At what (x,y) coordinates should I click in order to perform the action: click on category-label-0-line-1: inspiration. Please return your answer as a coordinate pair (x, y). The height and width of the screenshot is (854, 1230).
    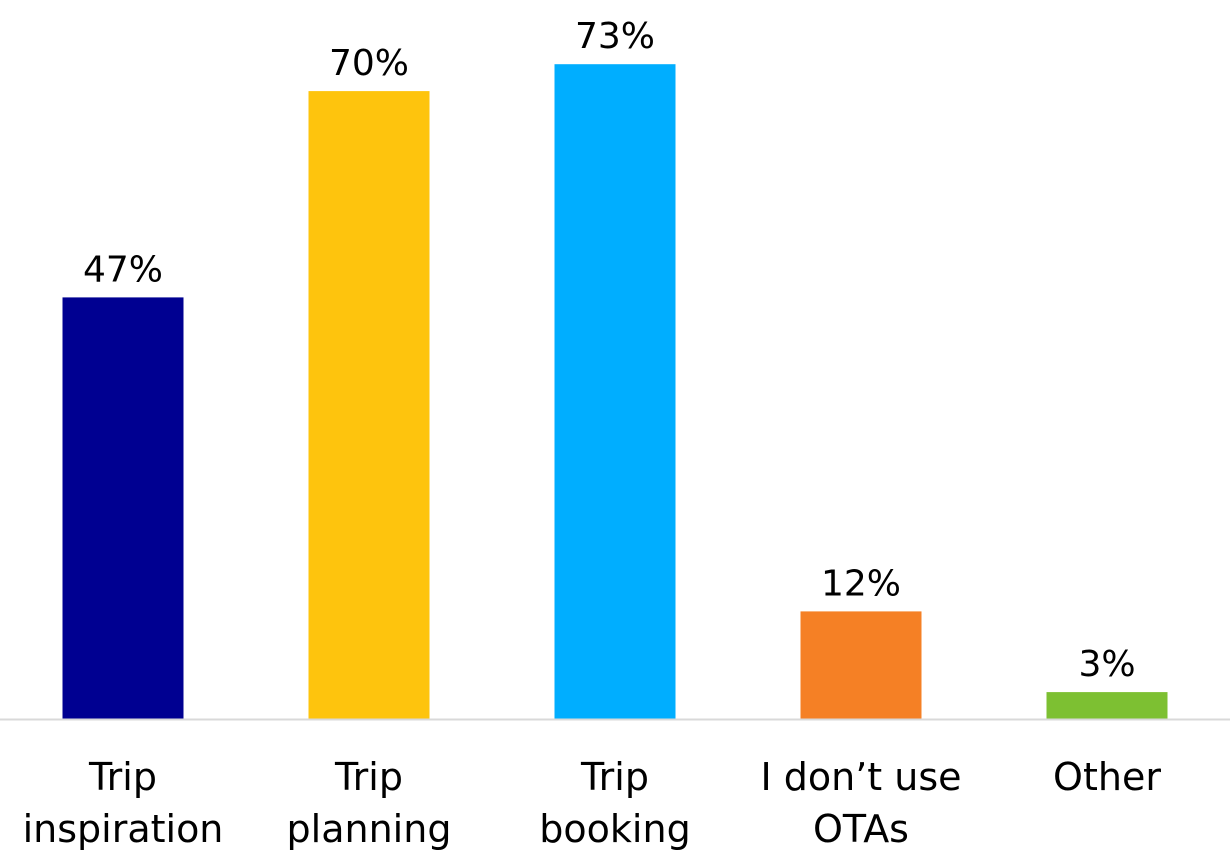
    Looking at the image, I should click on (123, 828).